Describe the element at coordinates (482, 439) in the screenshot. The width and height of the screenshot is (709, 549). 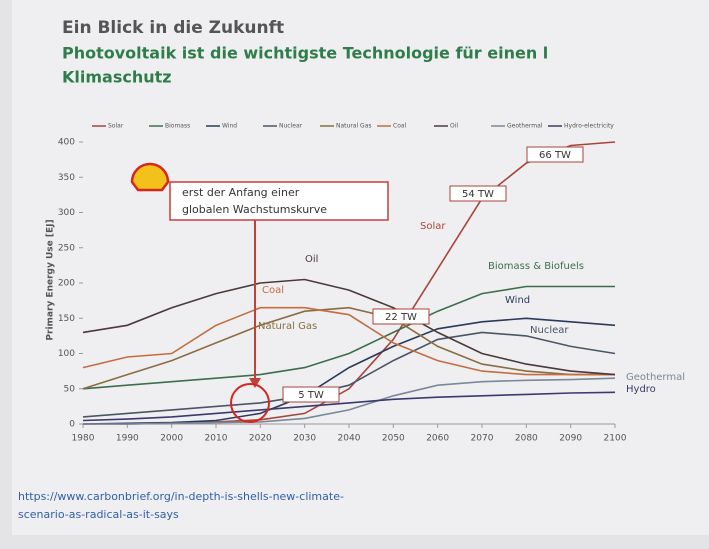
I see `x-tick-label: 2070` at that location.